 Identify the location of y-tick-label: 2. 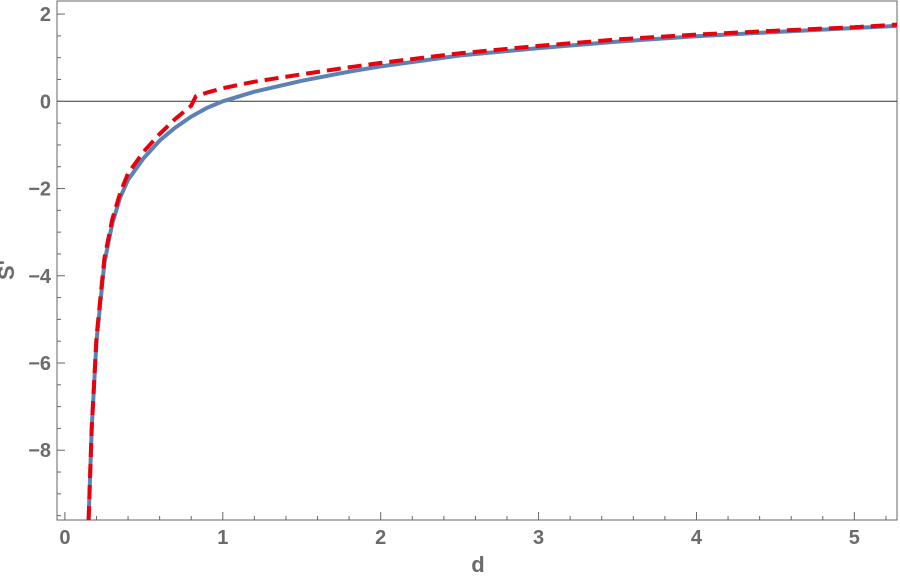
(45, 15).